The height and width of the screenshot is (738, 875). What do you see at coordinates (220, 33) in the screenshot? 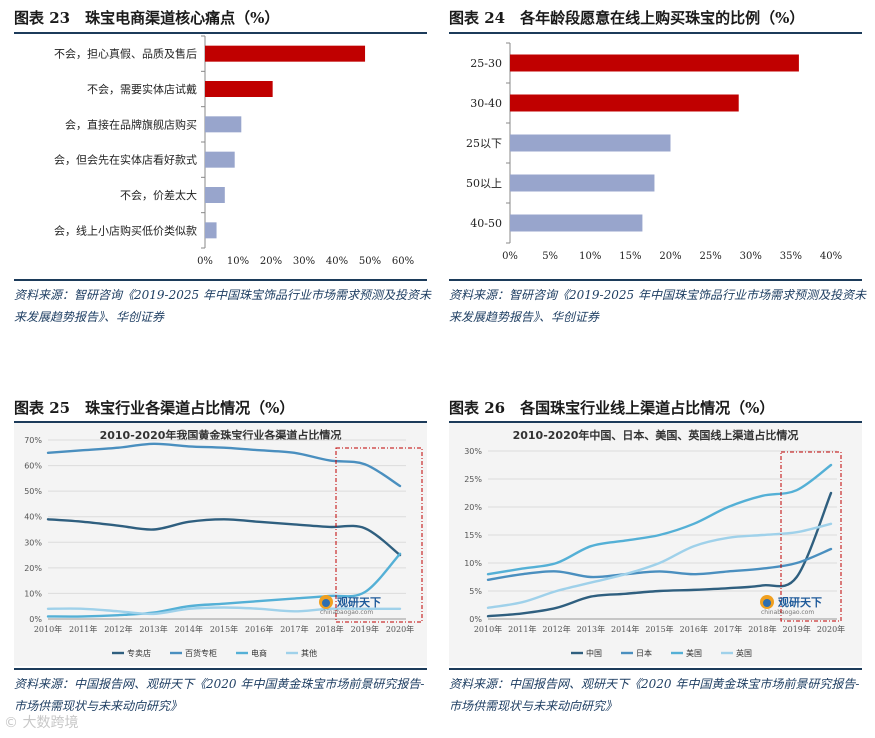
I see `panel-23-title-rule` at bounding box center [220, 33].